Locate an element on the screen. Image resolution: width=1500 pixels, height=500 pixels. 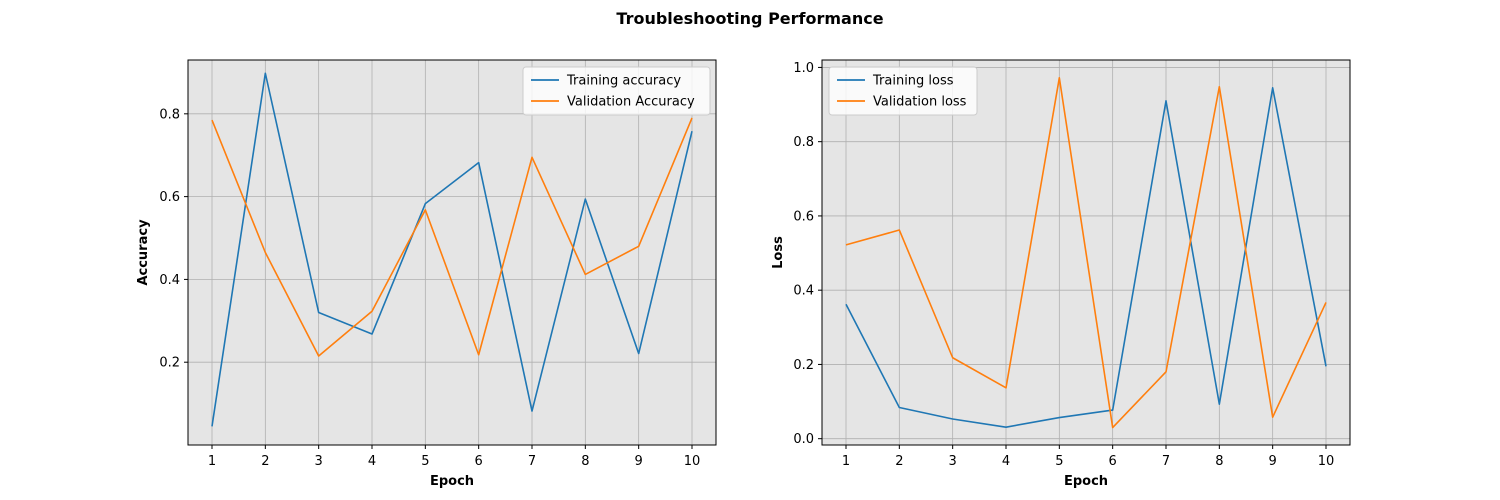
y-tick-label: 0.0 is located at coordinates (803, 439).